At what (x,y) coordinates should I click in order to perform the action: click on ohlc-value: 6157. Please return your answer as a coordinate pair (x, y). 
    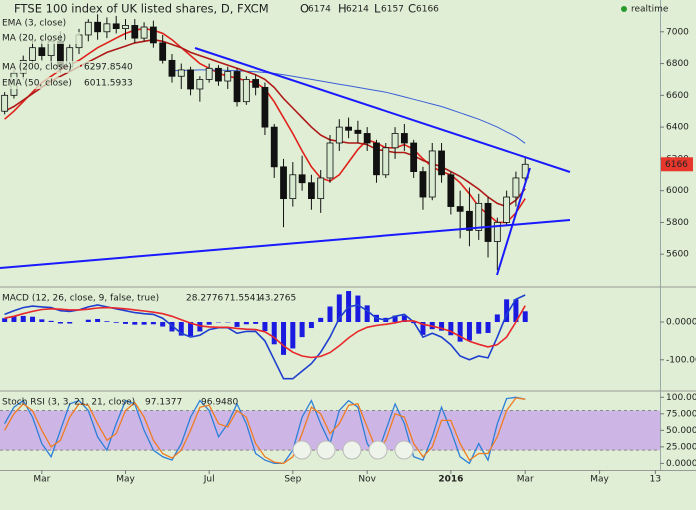
    Looking at the image, I should click on (392, 10).